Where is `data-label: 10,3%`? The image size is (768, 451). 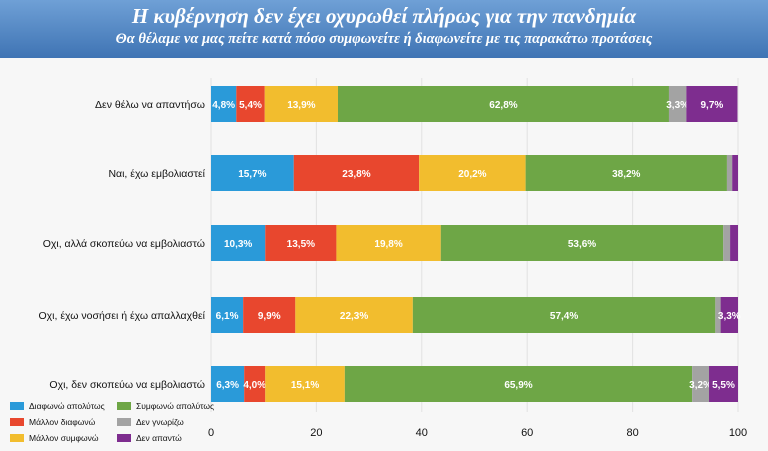 data-label: 10,3% is located at coordinates (238, 244).